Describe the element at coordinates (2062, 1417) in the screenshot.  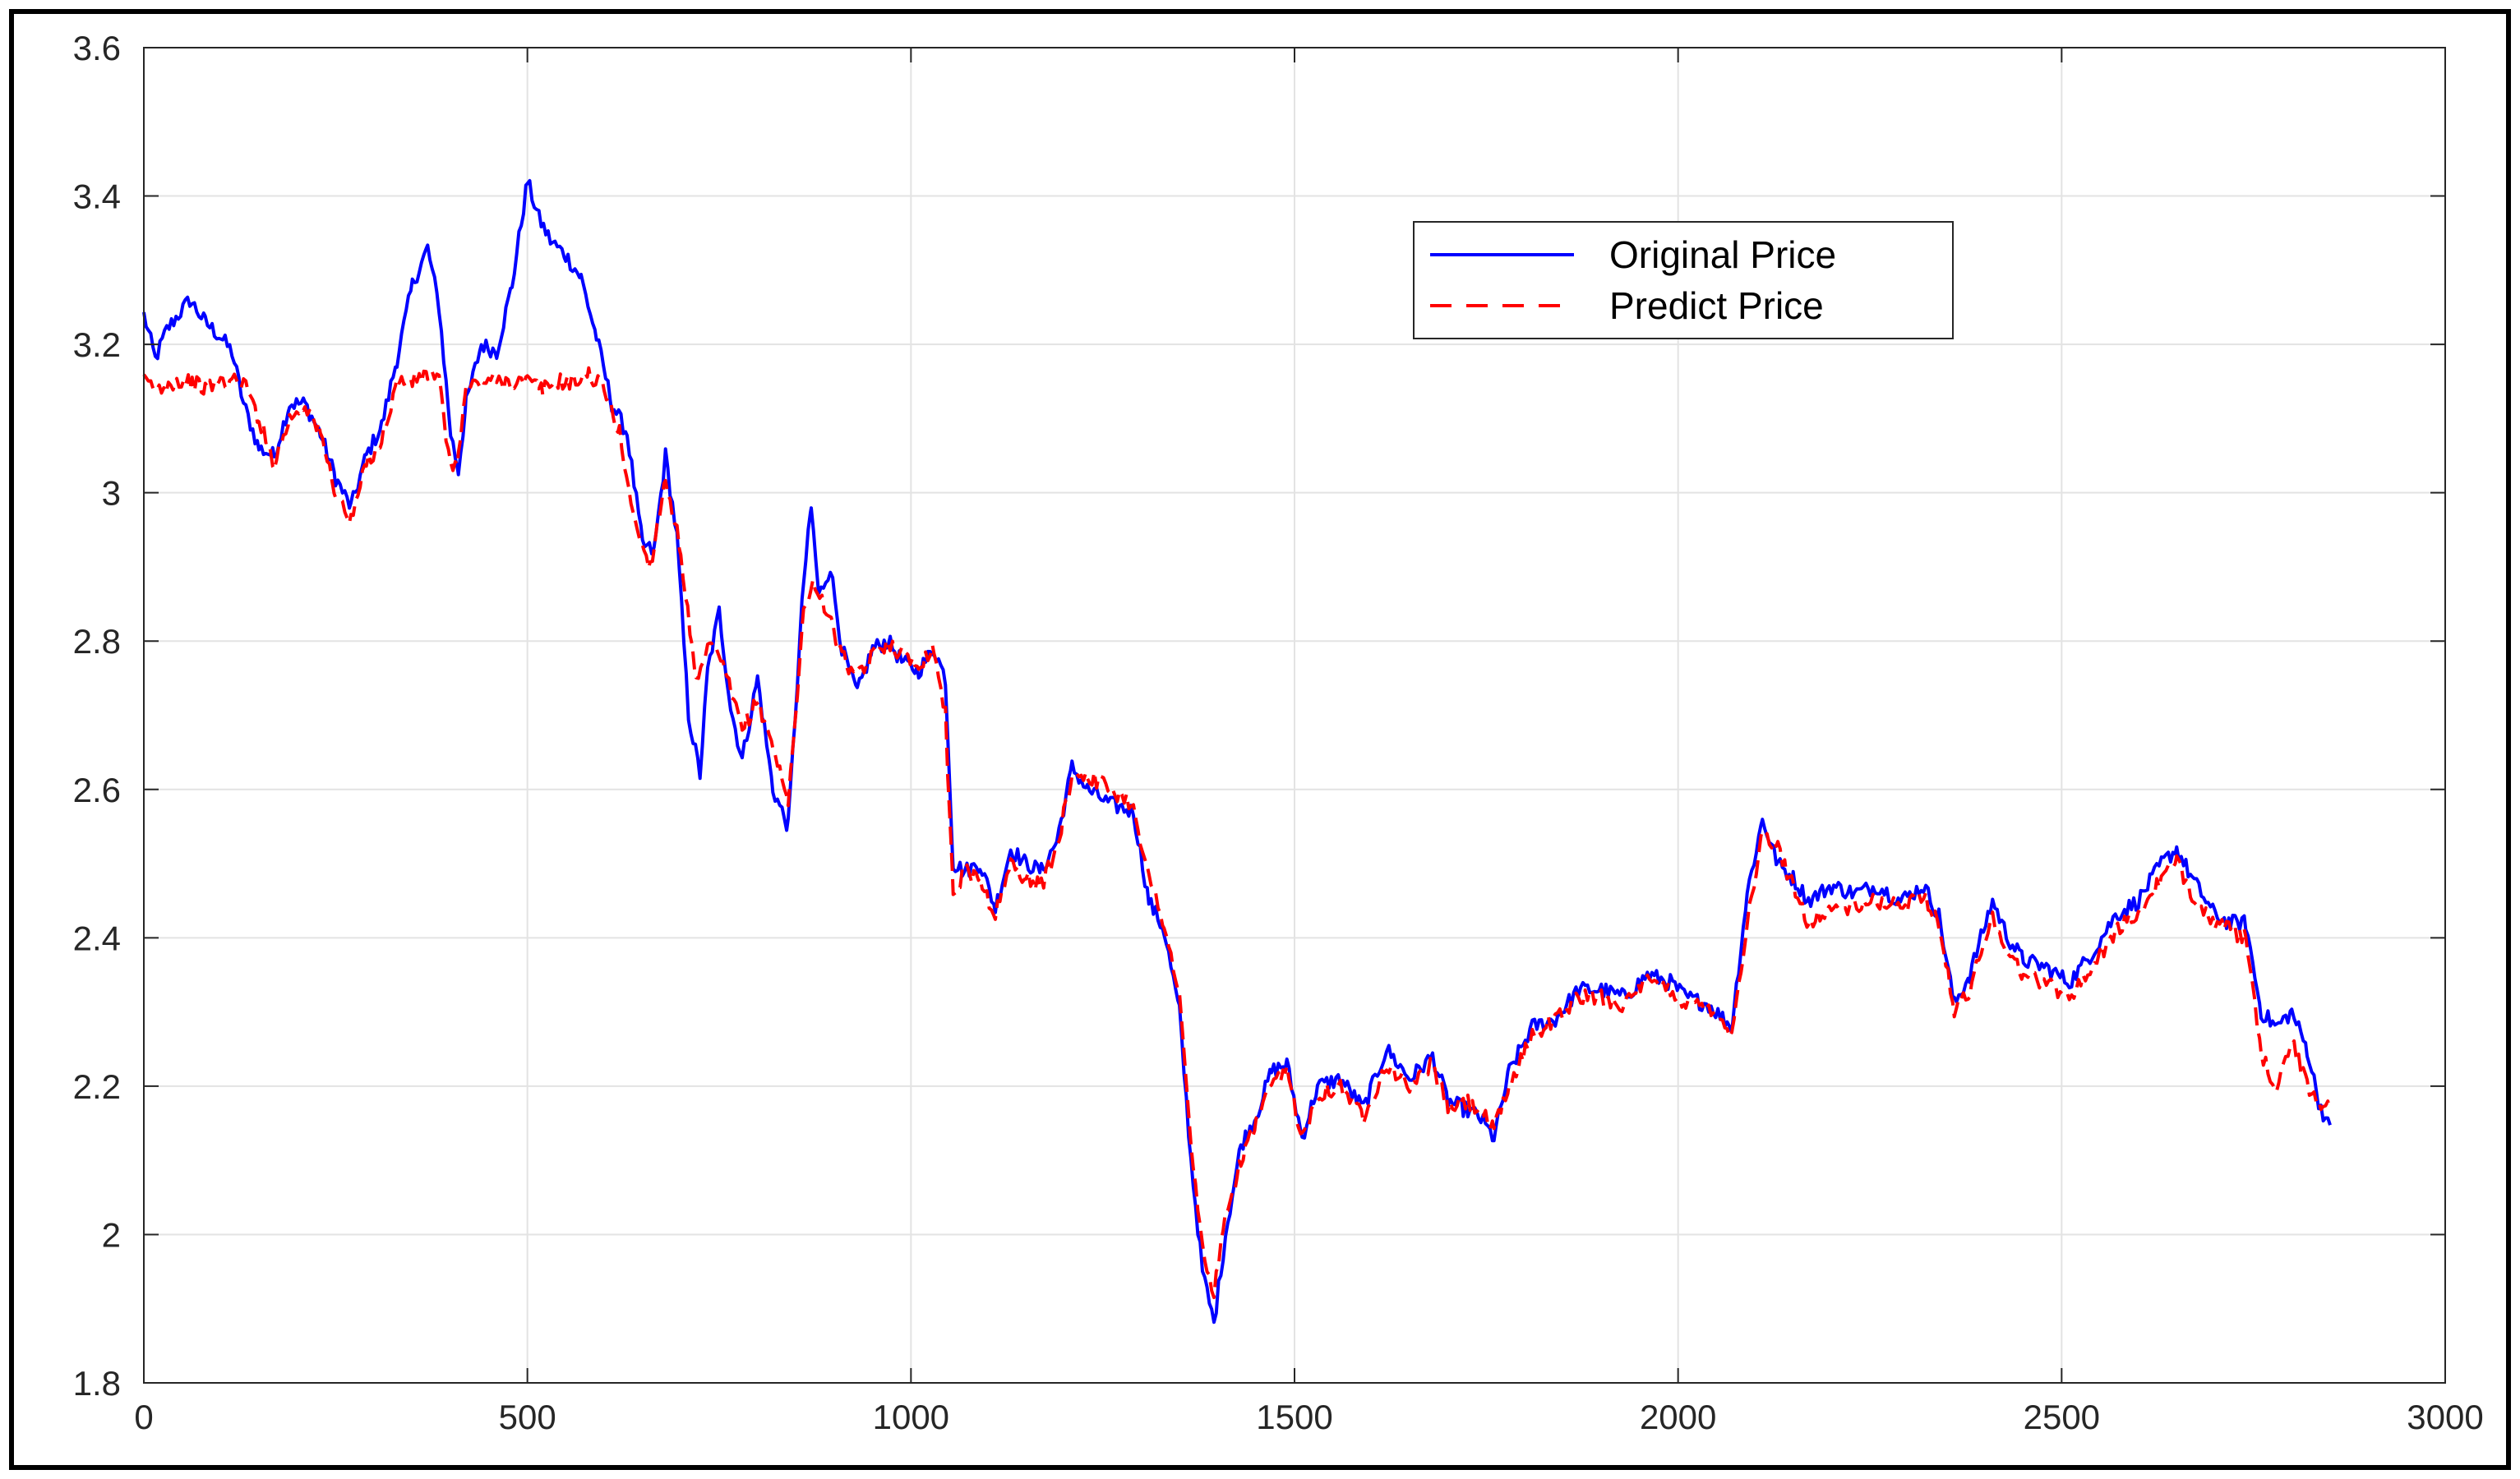
I see `x-tick-label: 2500` at that location.